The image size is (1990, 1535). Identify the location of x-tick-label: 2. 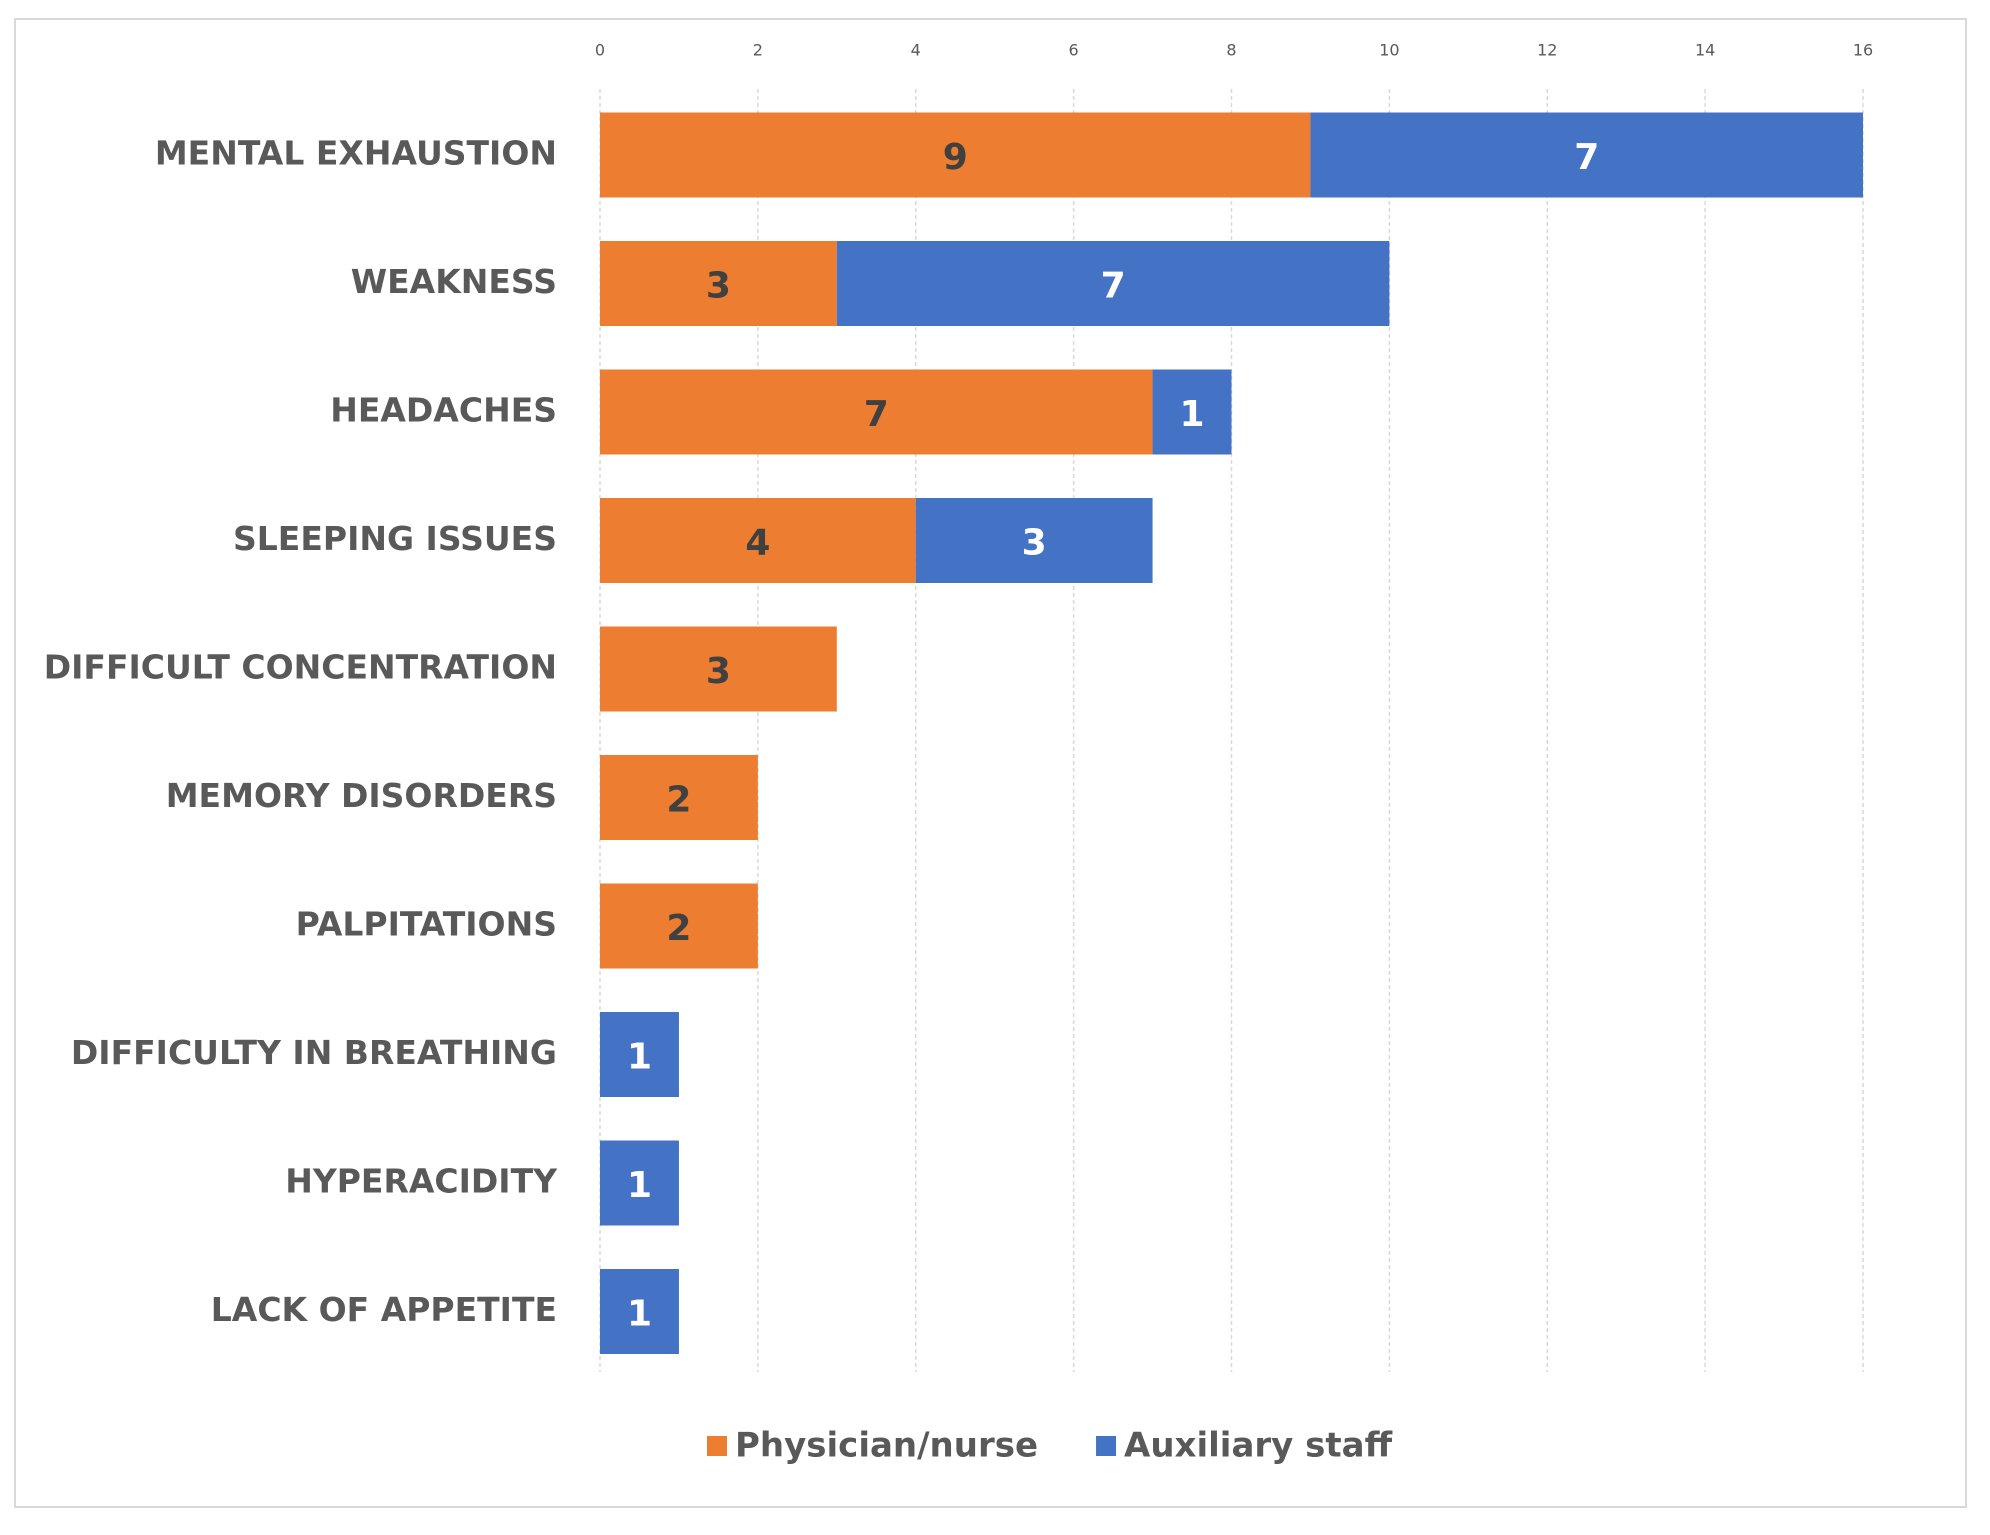
(758, 50).